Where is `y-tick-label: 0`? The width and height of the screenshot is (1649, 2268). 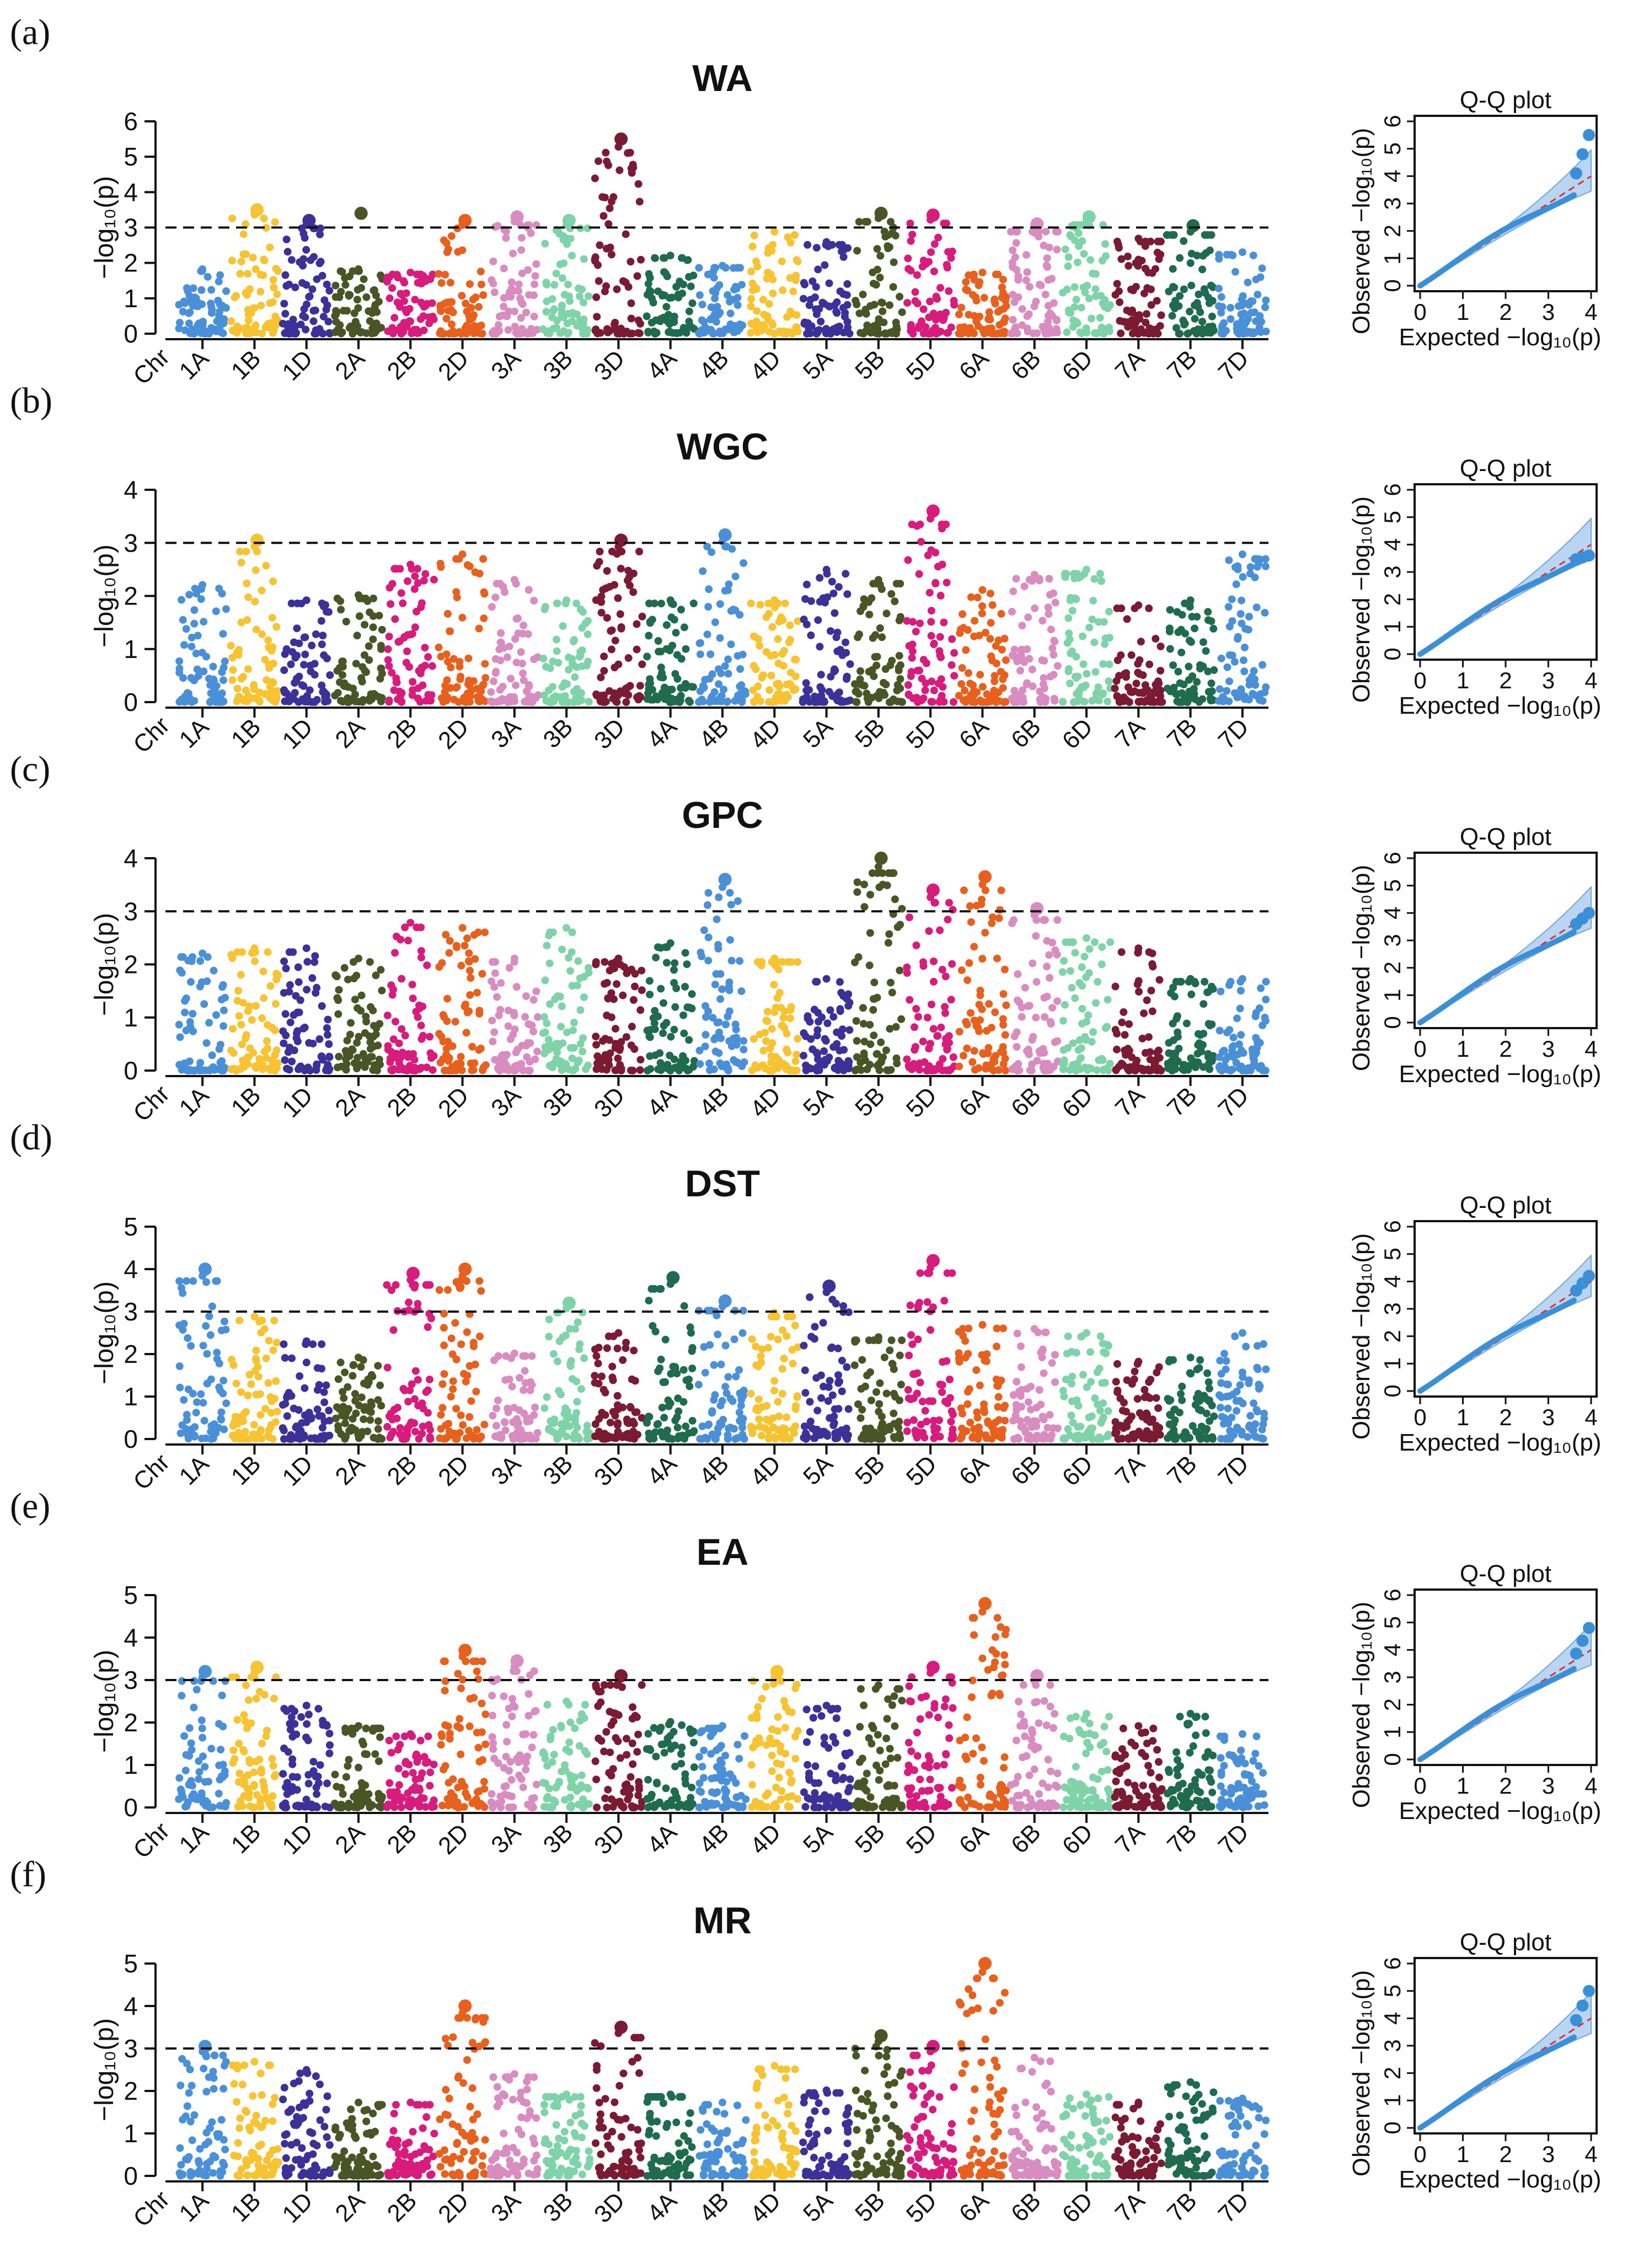 y-tick-label: 0 is located at coordinates (131, 1070).